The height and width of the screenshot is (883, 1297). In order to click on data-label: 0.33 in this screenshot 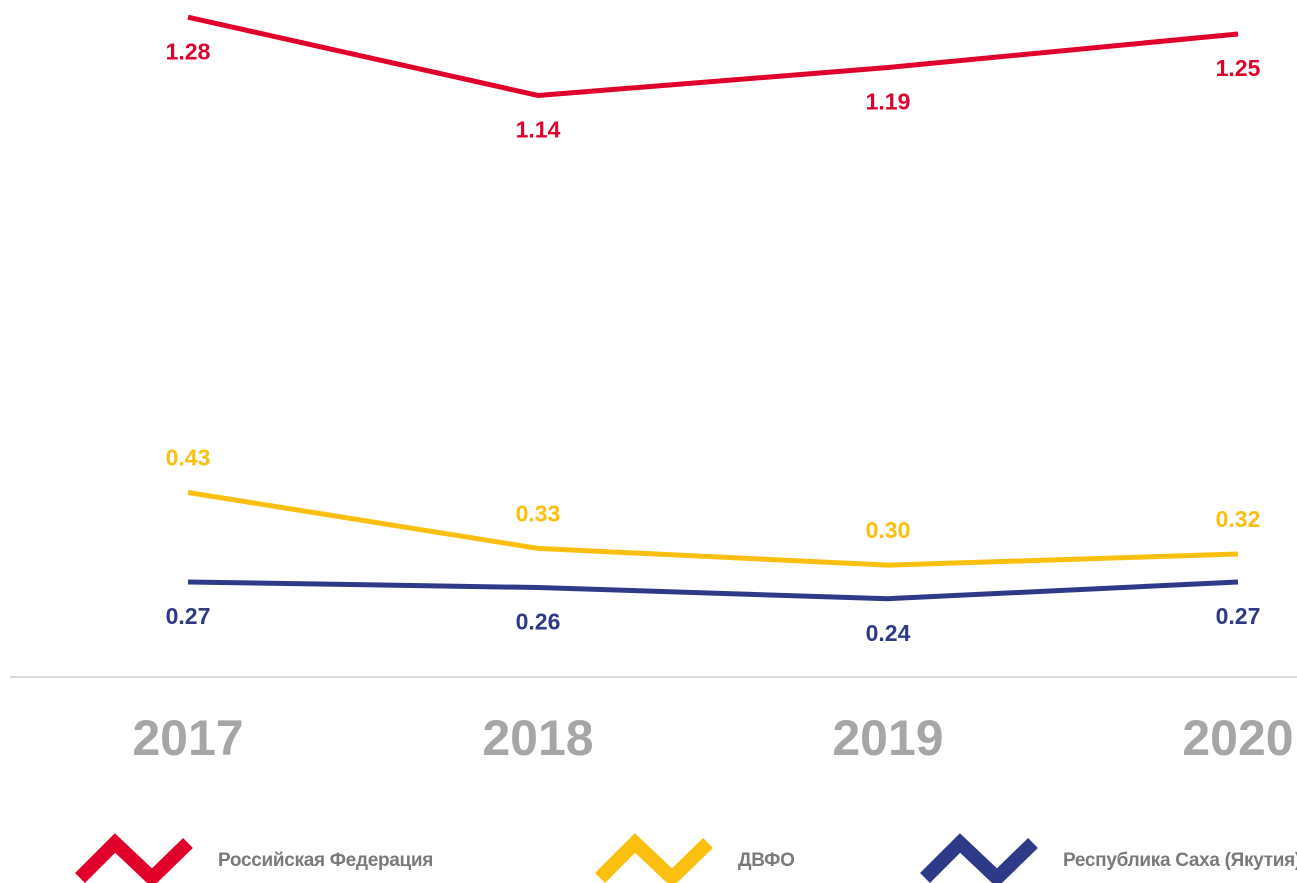, I will do `click(538, 513)`.